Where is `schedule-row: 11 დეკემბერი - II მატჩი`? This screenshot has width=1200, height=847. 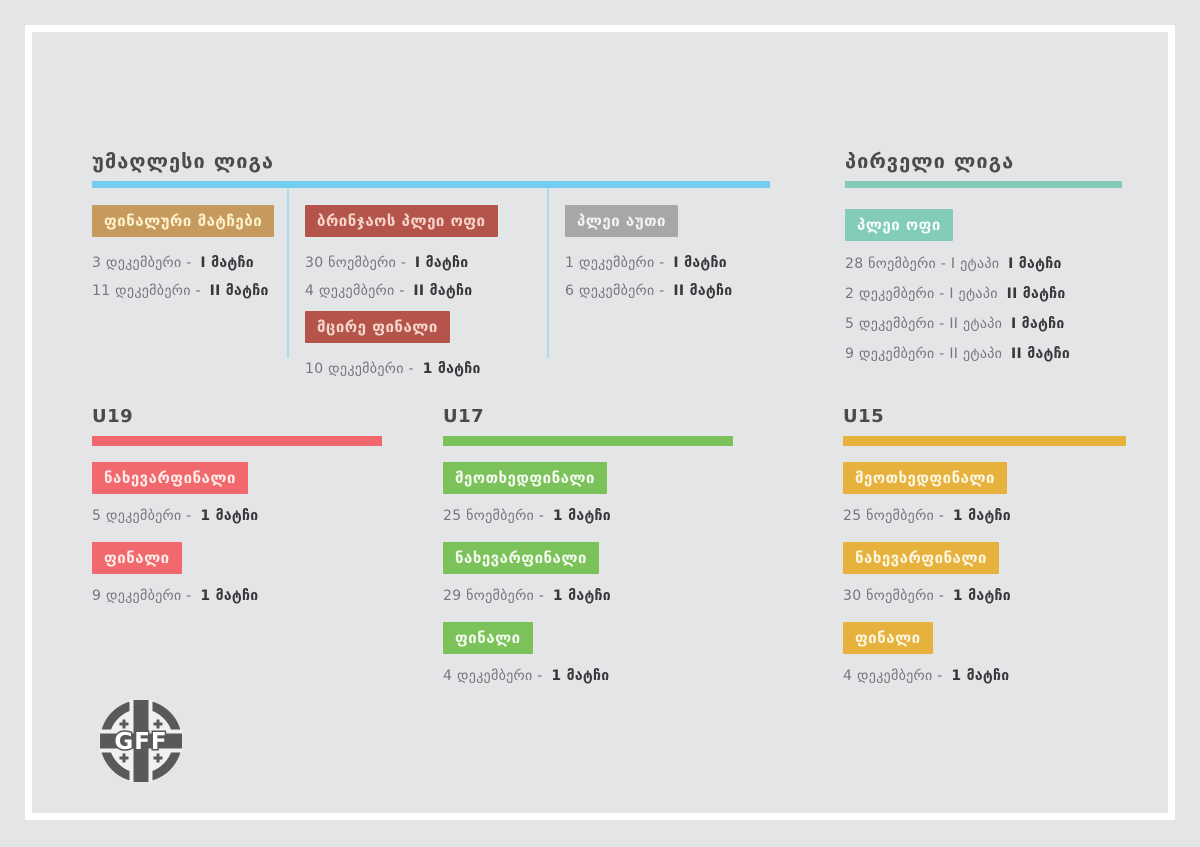
schedule-row: 11 დეკემბერი - II მატჩი is located at coordinates (183, 291).